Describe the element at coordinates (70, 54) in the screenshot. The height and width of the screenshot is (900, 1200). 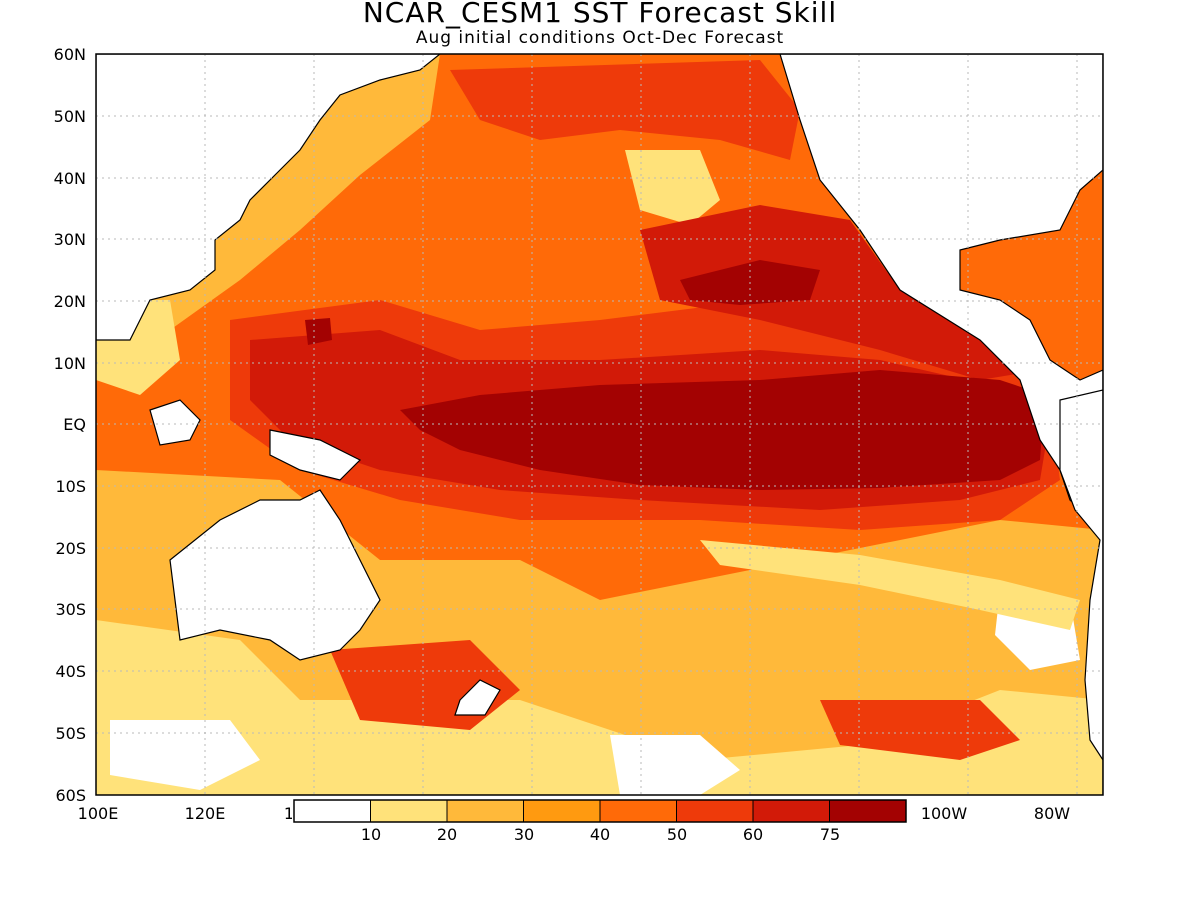
I see `lat-label: 60N` at that location.